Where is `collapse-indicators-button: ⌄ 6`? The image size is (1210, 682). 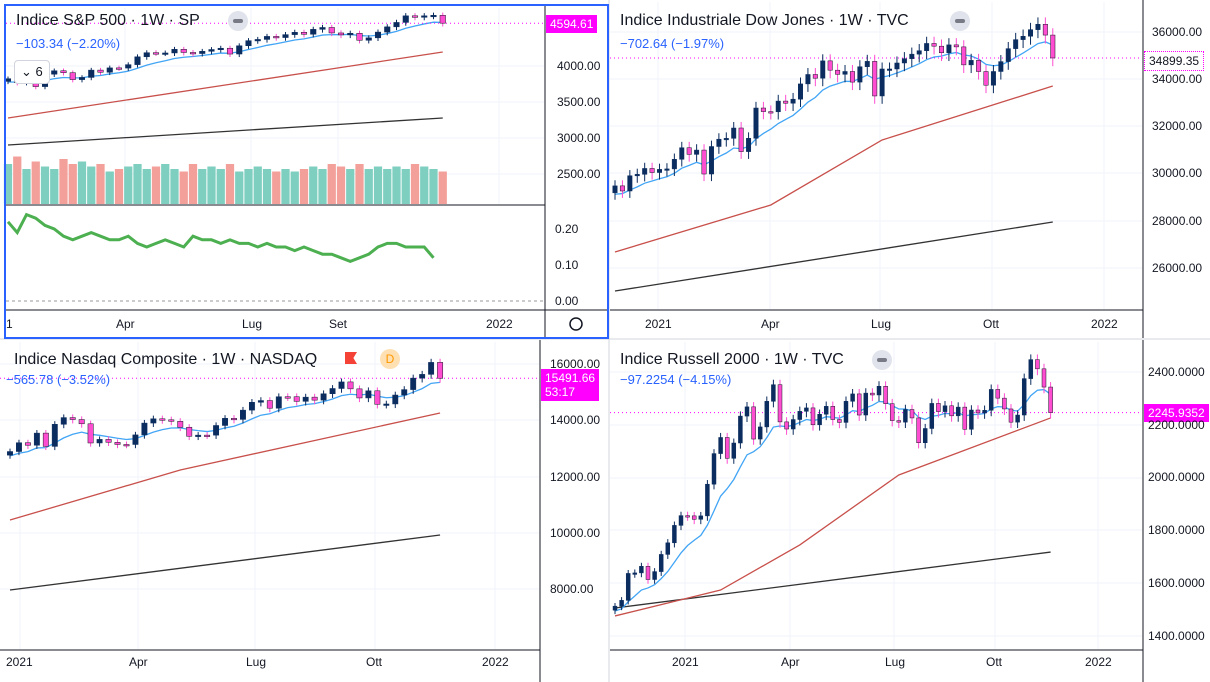 collapse-indicators-button: ⌄ 6 is located at coordinates (32, 72).